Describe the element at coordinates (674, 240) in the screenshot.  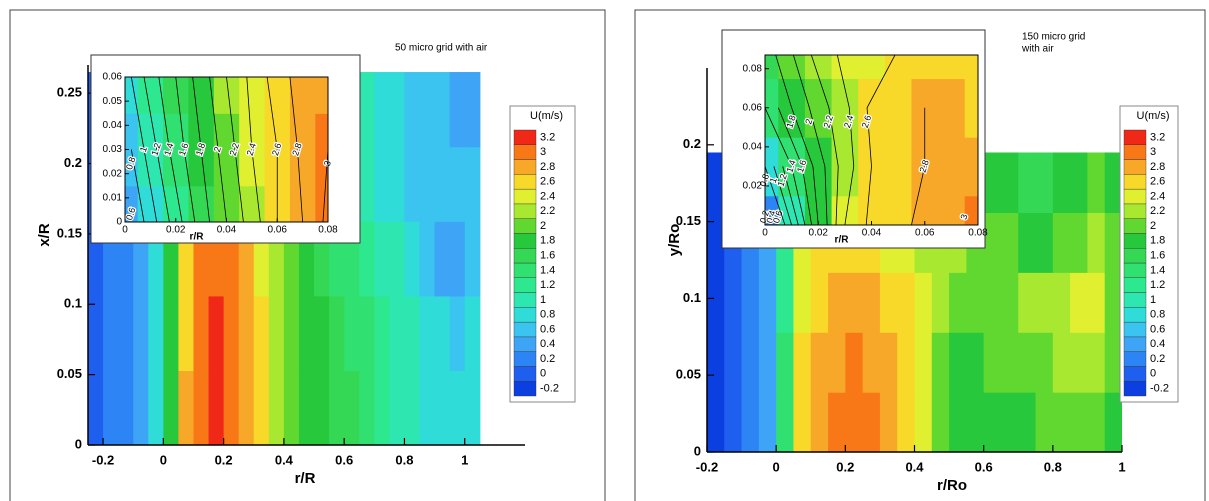
I see `y-axis-label: y/Ro` at that location.